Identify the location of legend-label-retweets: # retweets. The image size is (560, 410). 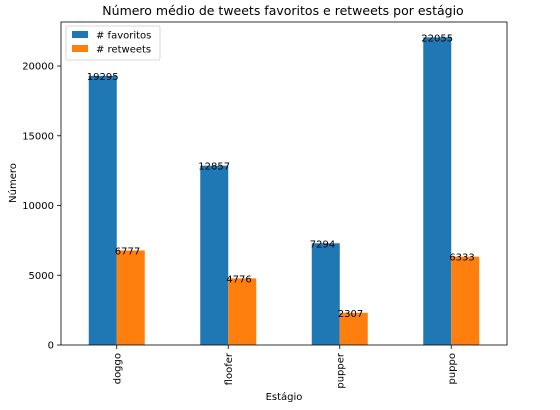
(123, 50).